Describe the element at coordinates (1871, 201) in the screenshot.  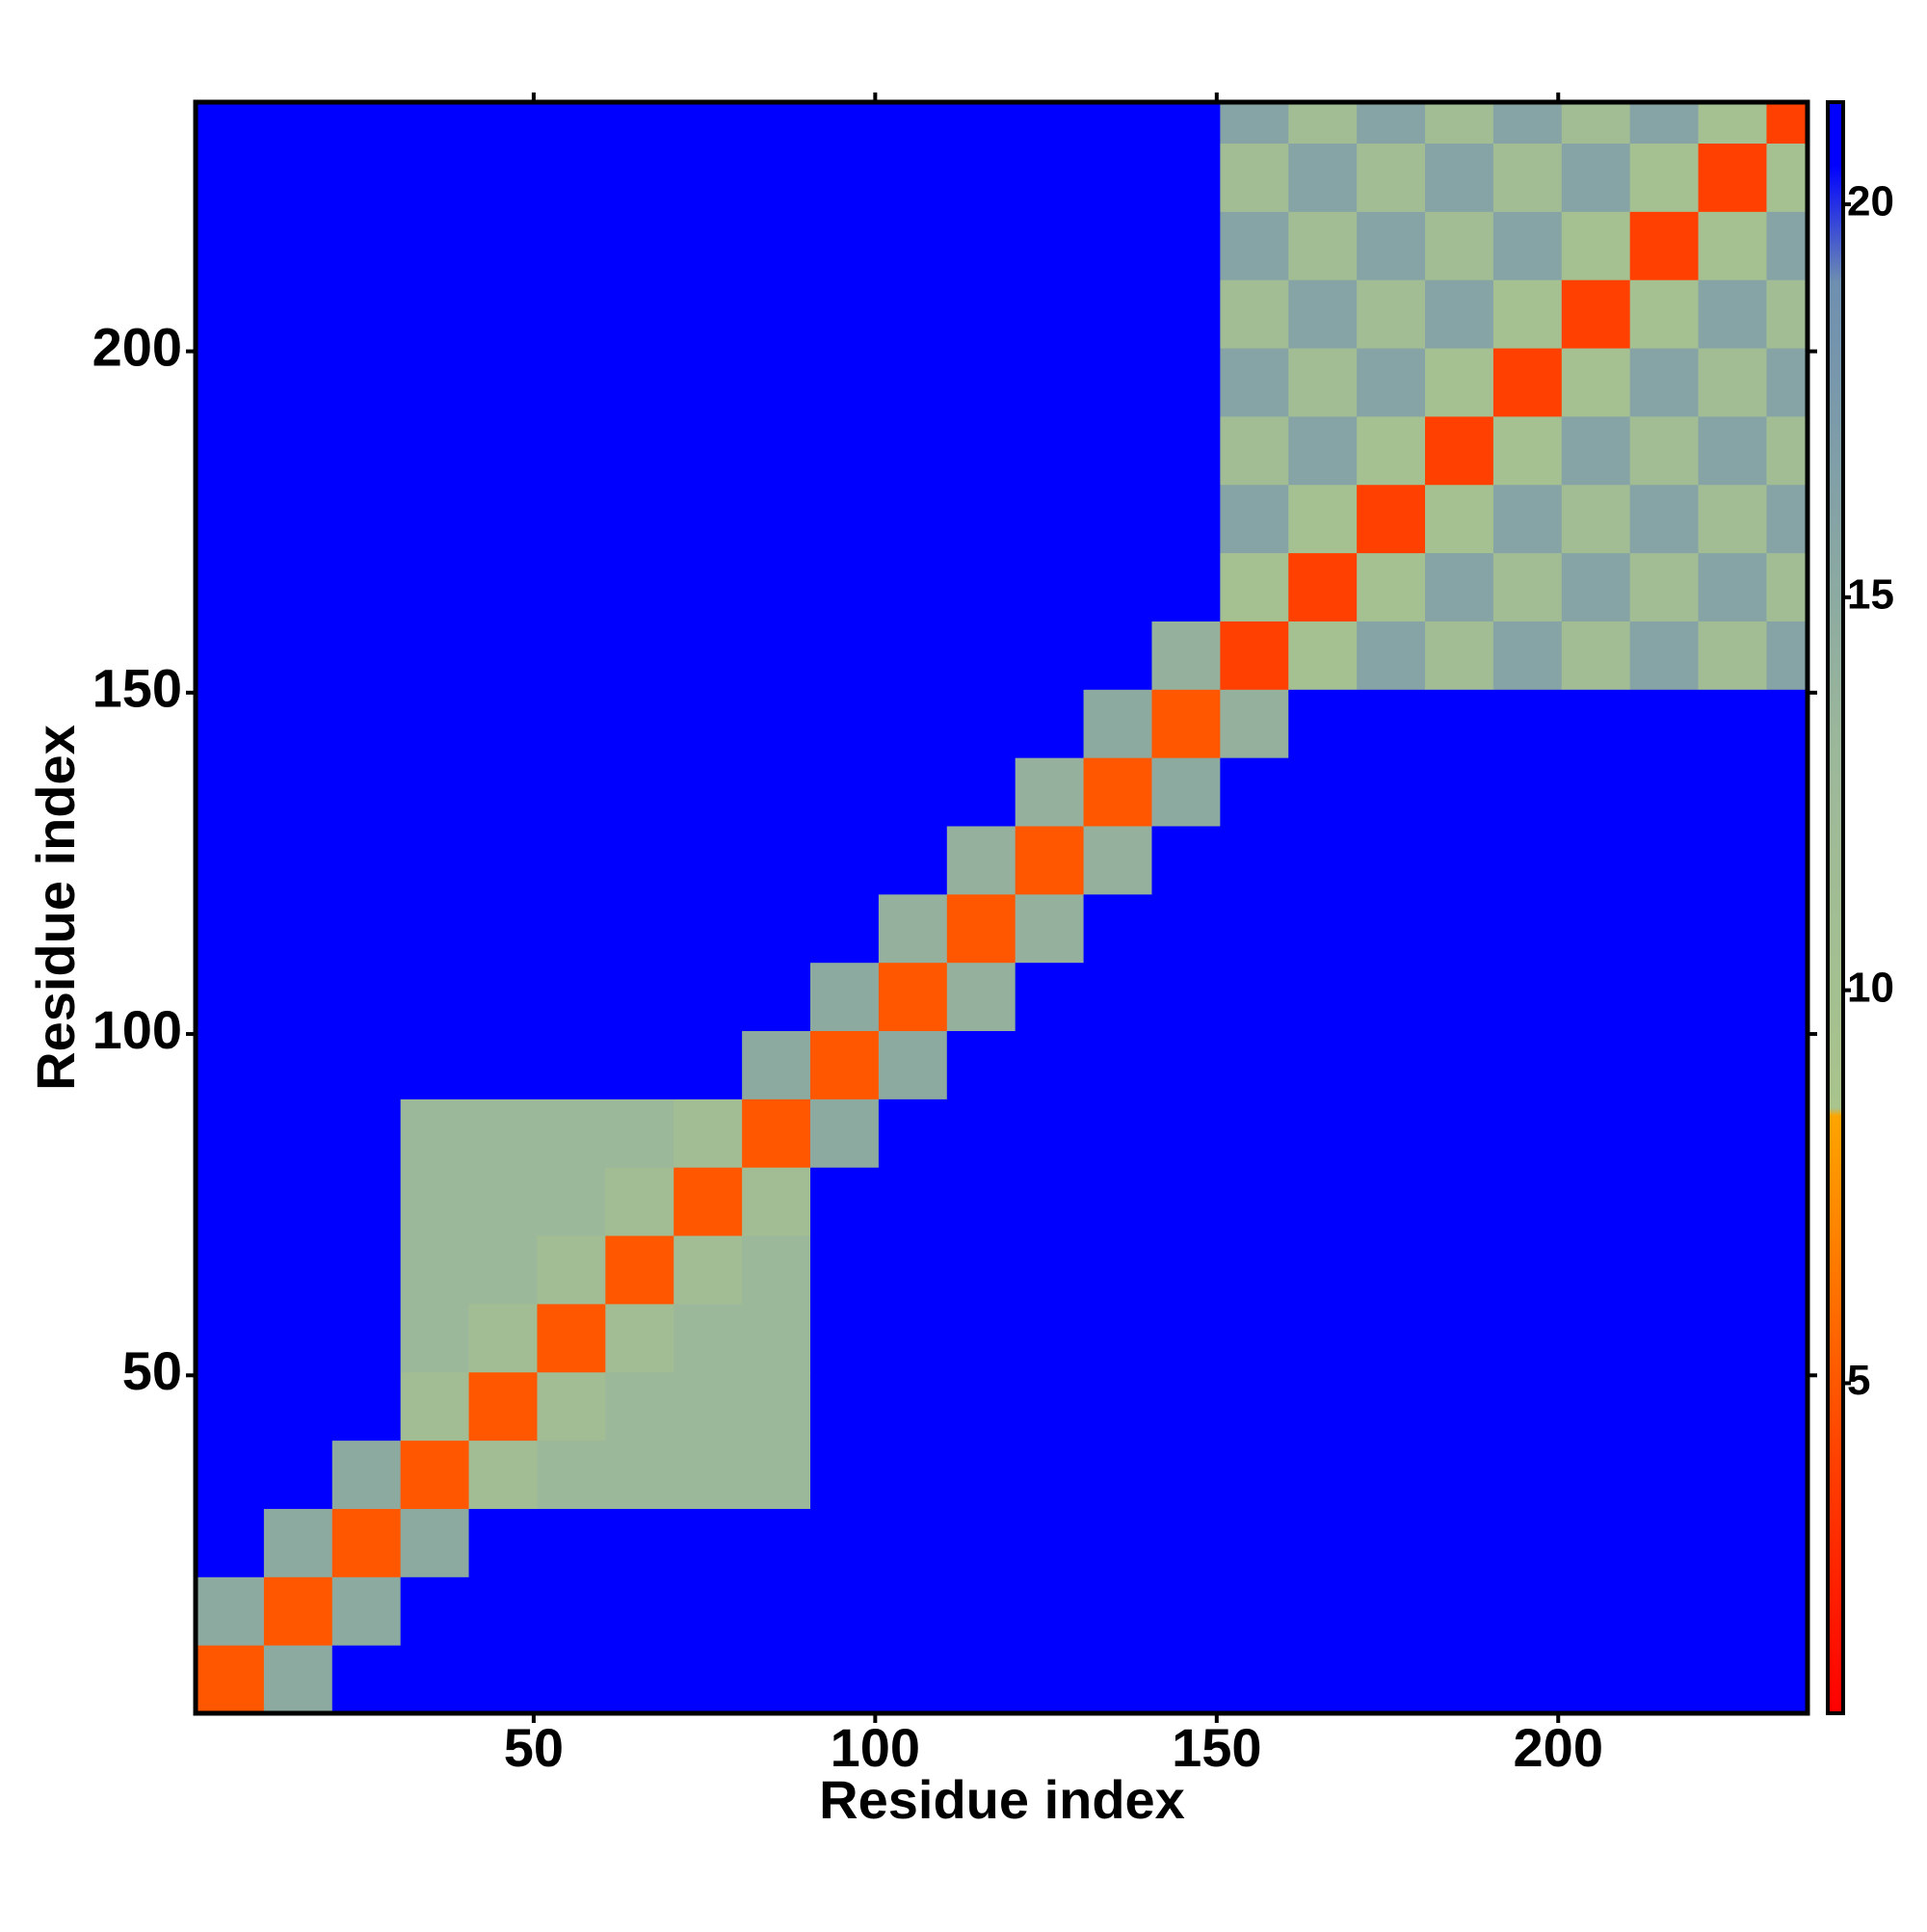
I see `colorbar-tick-label: 20` at that location.